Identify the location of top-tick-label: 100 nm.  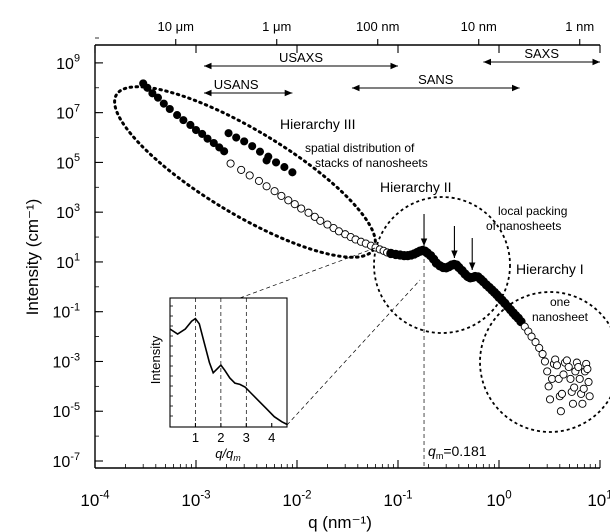
(377, 26).